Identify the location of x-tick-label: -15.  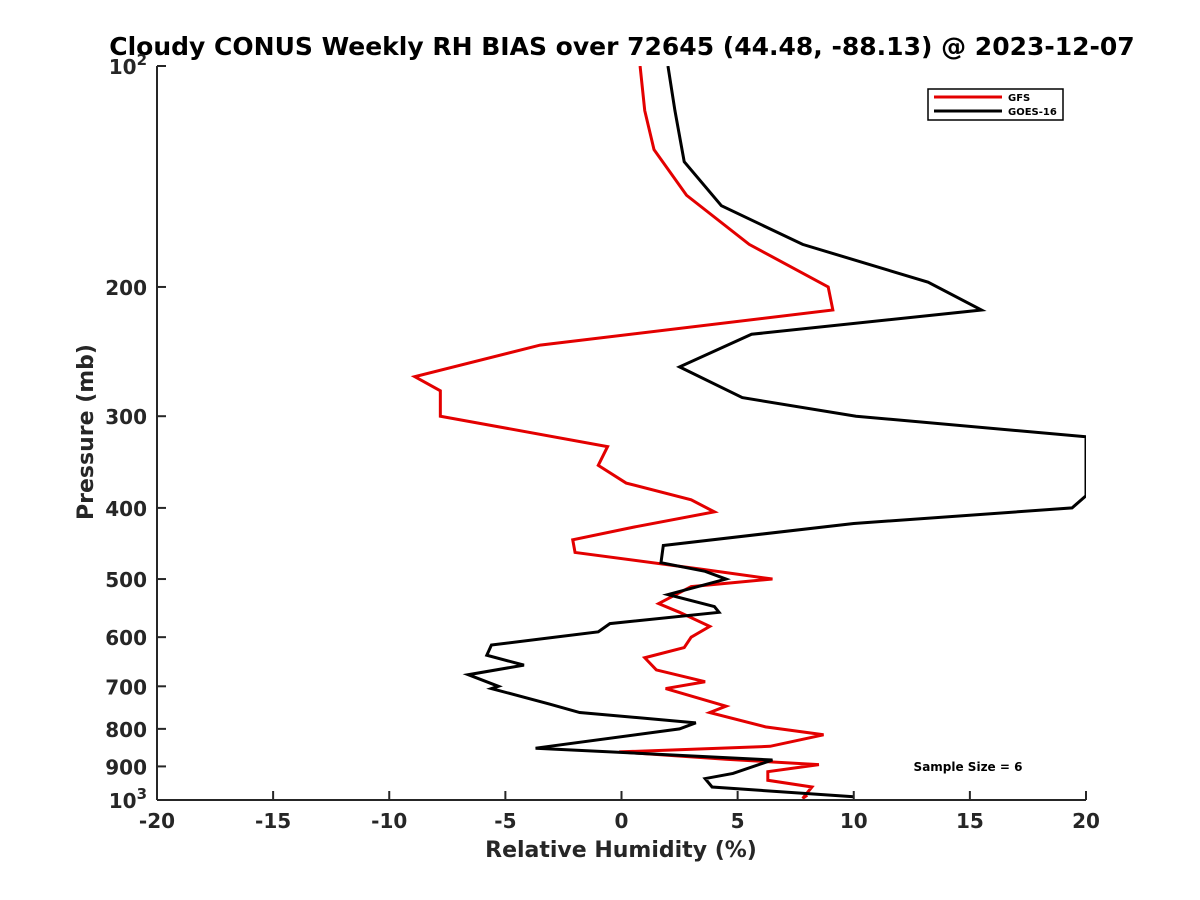
(273, 821).